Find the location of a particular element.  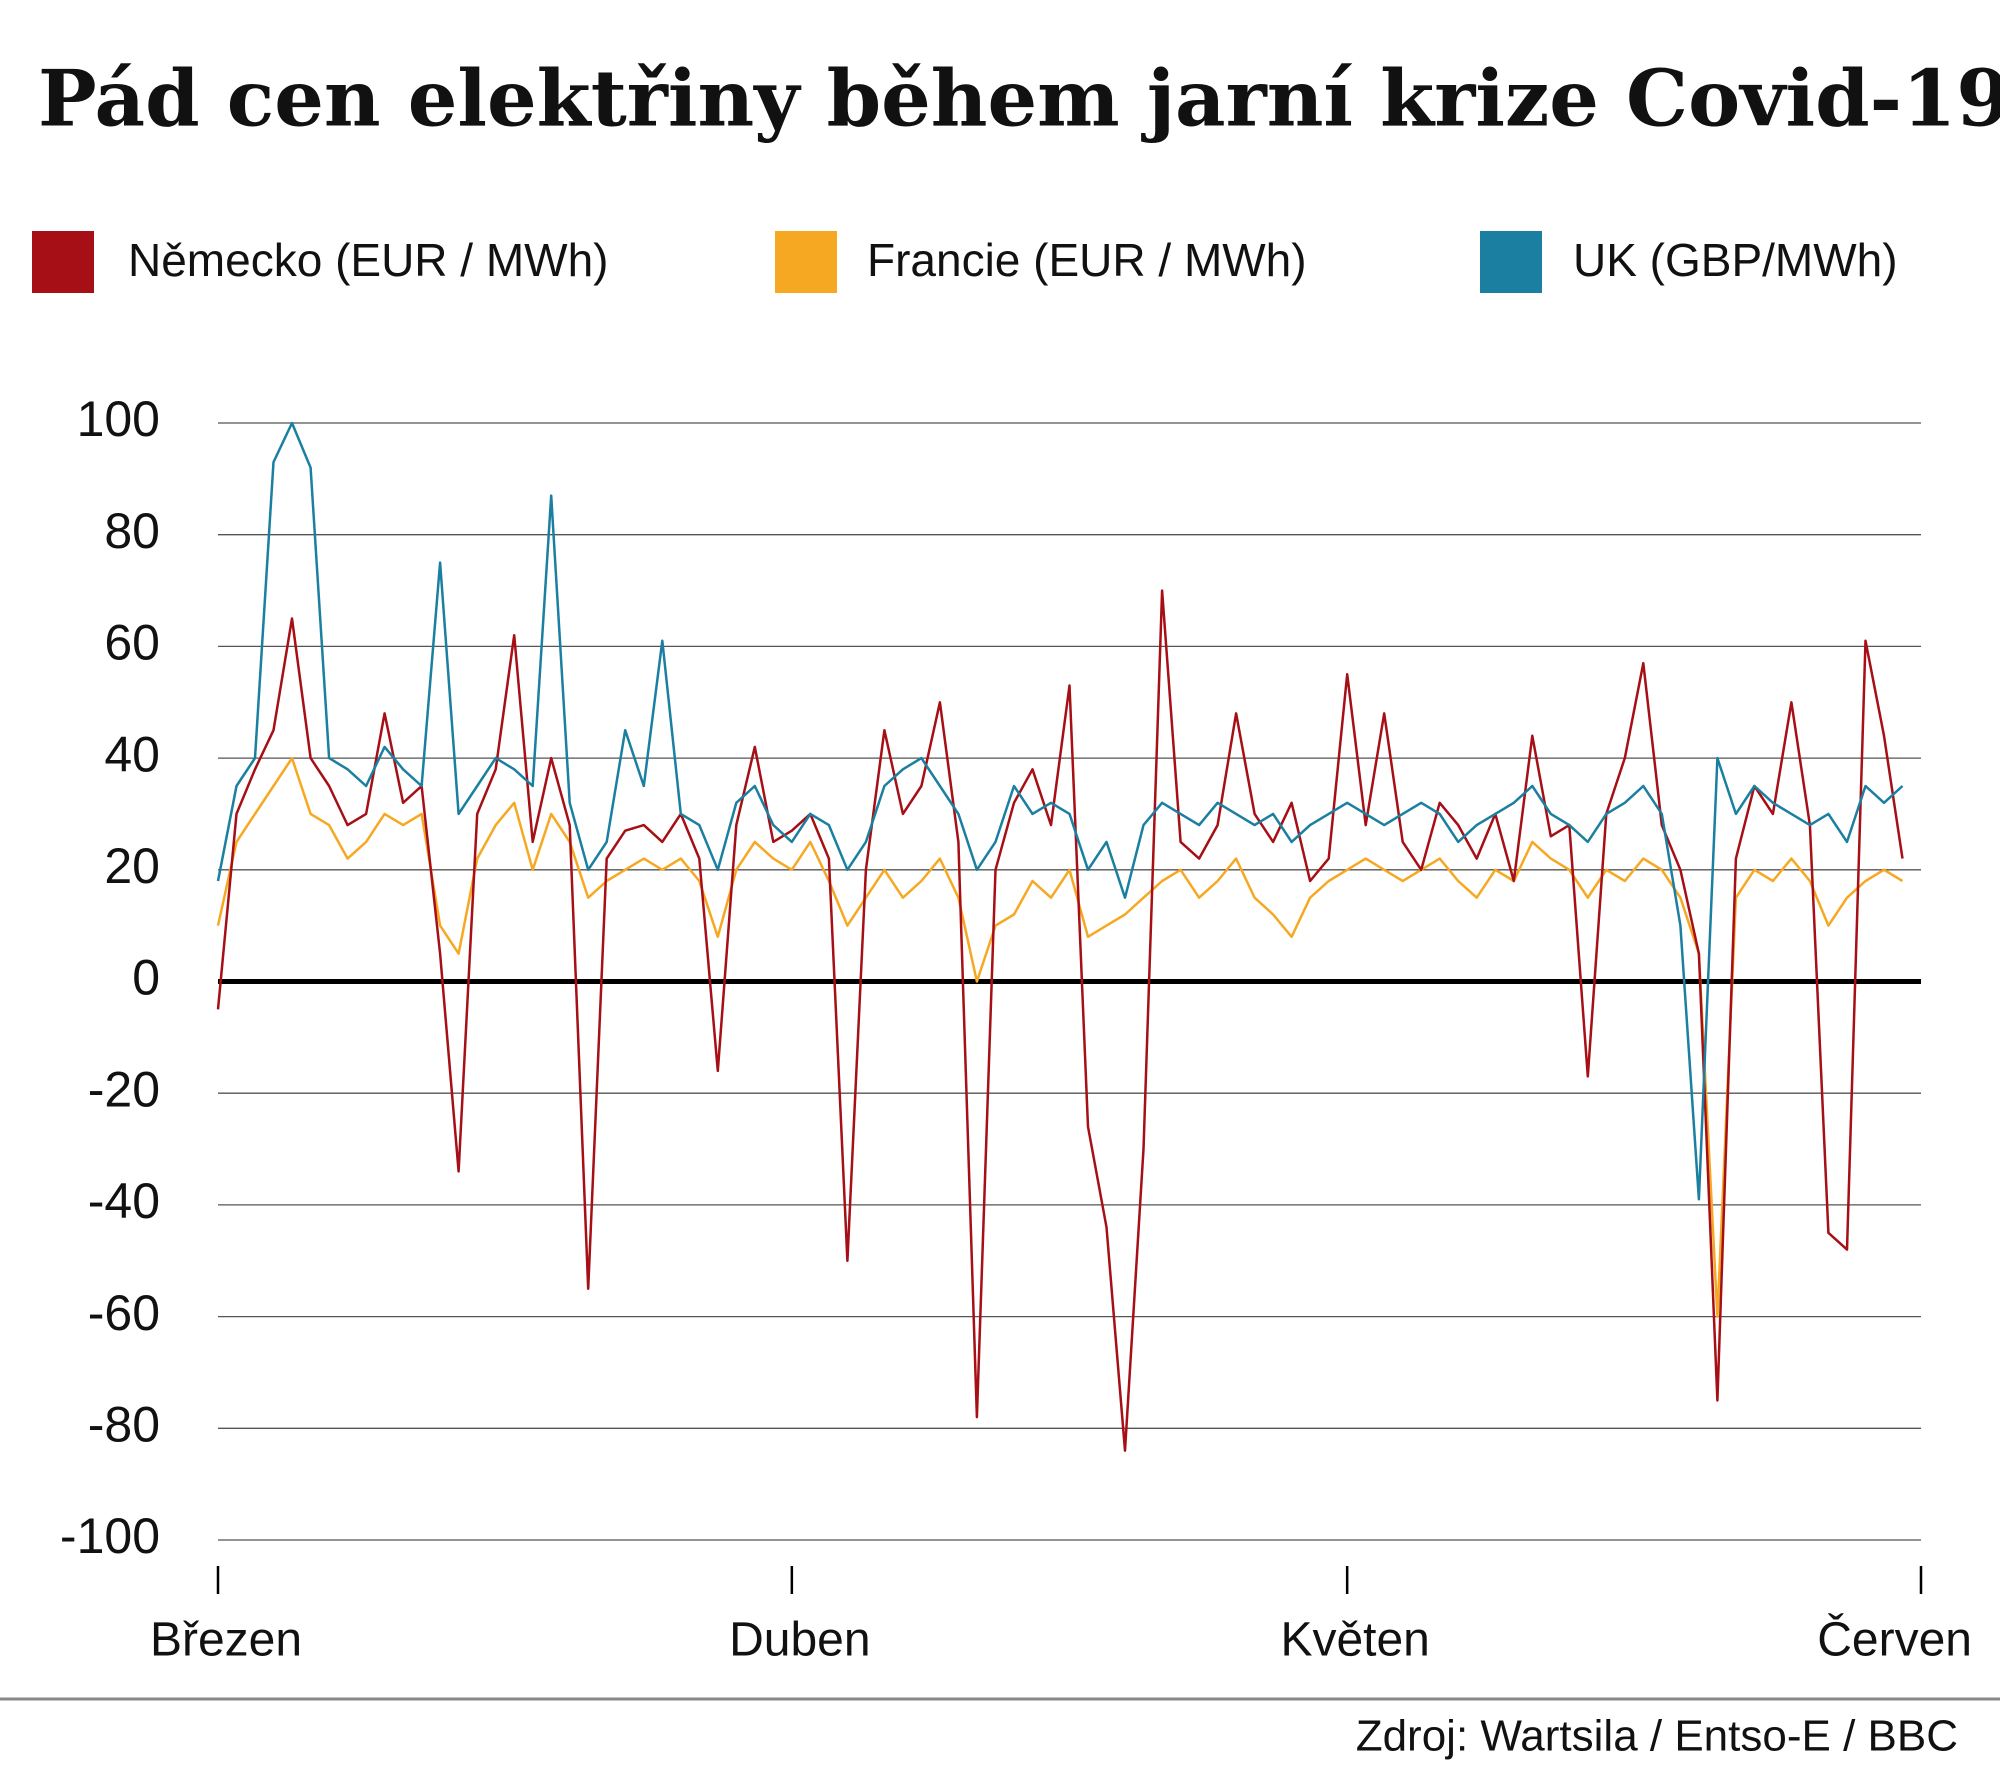

y-tick-label: -40 is located at coordinates (124, 1201).